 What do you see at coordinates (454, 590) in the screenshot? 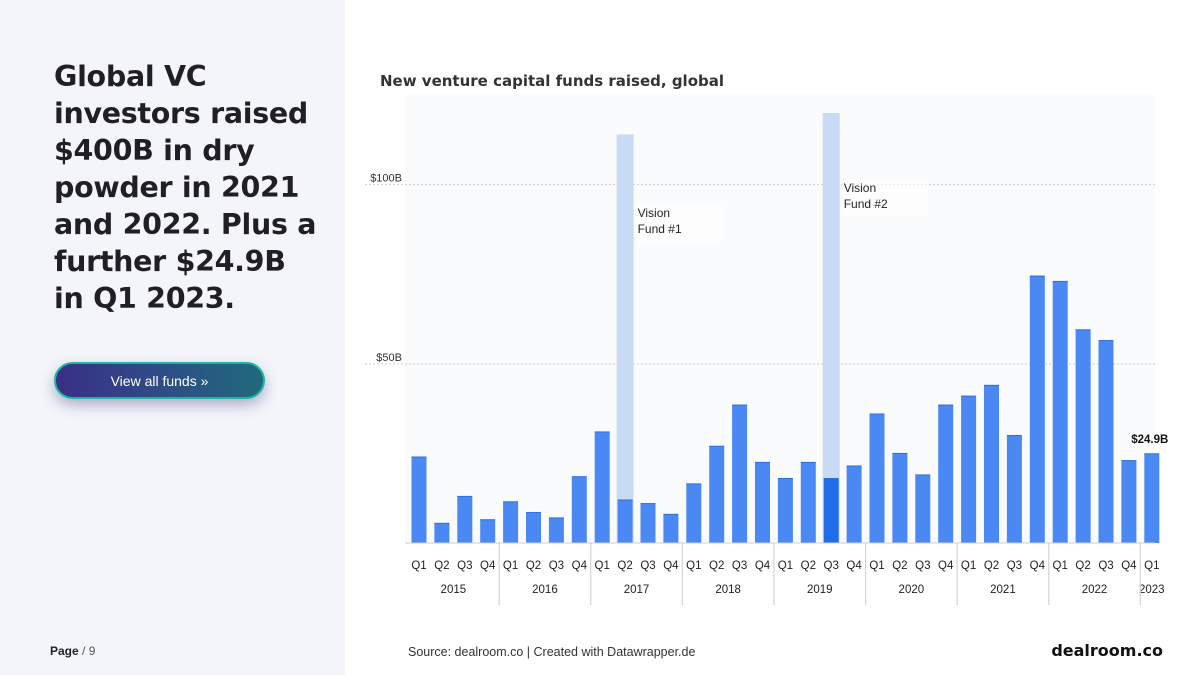
I see `year-label: 2015` at bounding box center [454, 590].